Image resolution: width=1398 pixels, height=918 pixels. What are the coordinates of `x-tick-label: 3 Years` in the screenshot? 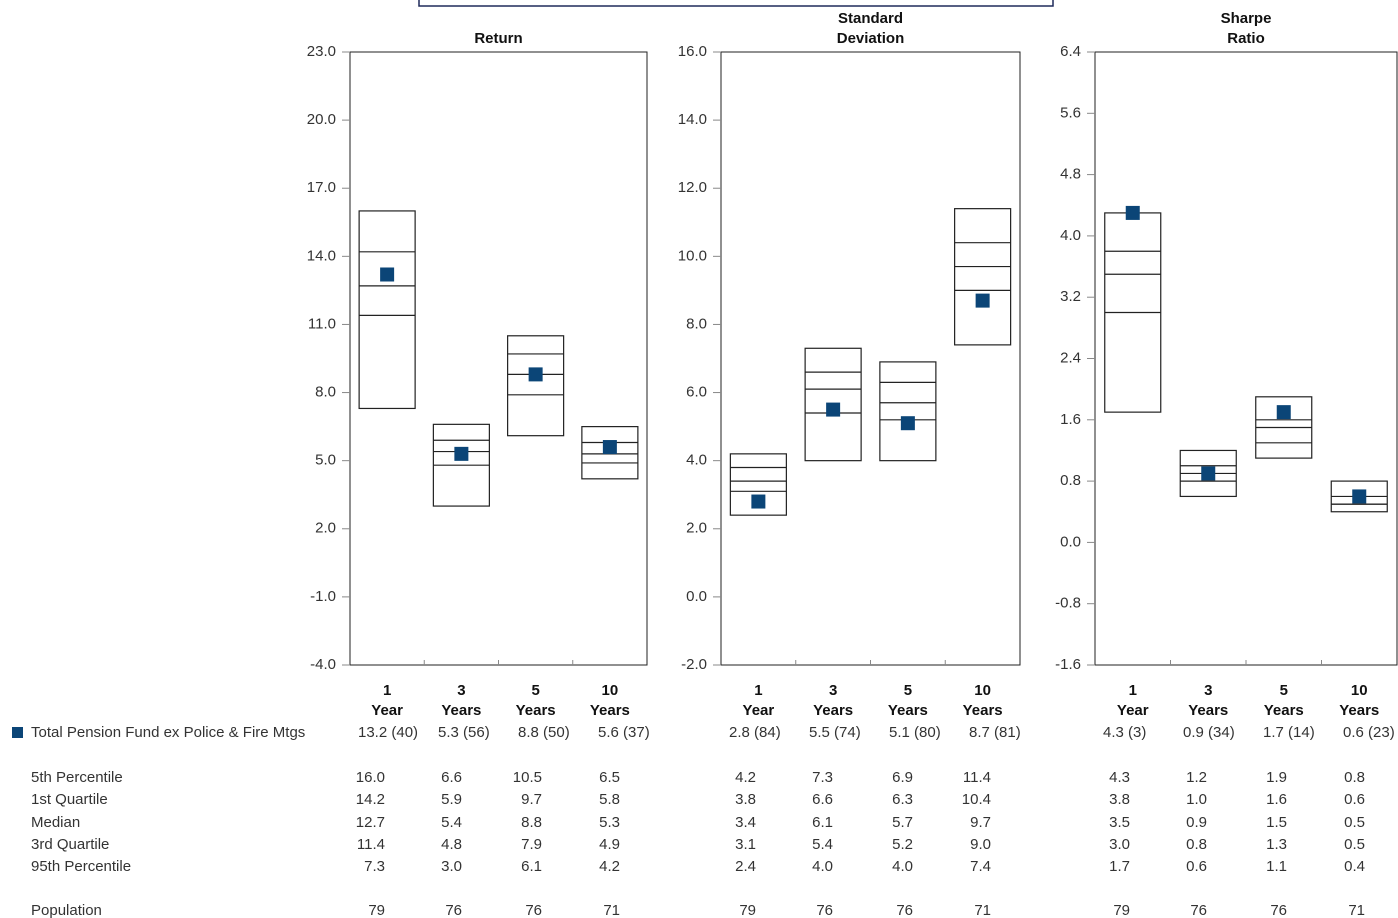 It's located at (1208, 700).